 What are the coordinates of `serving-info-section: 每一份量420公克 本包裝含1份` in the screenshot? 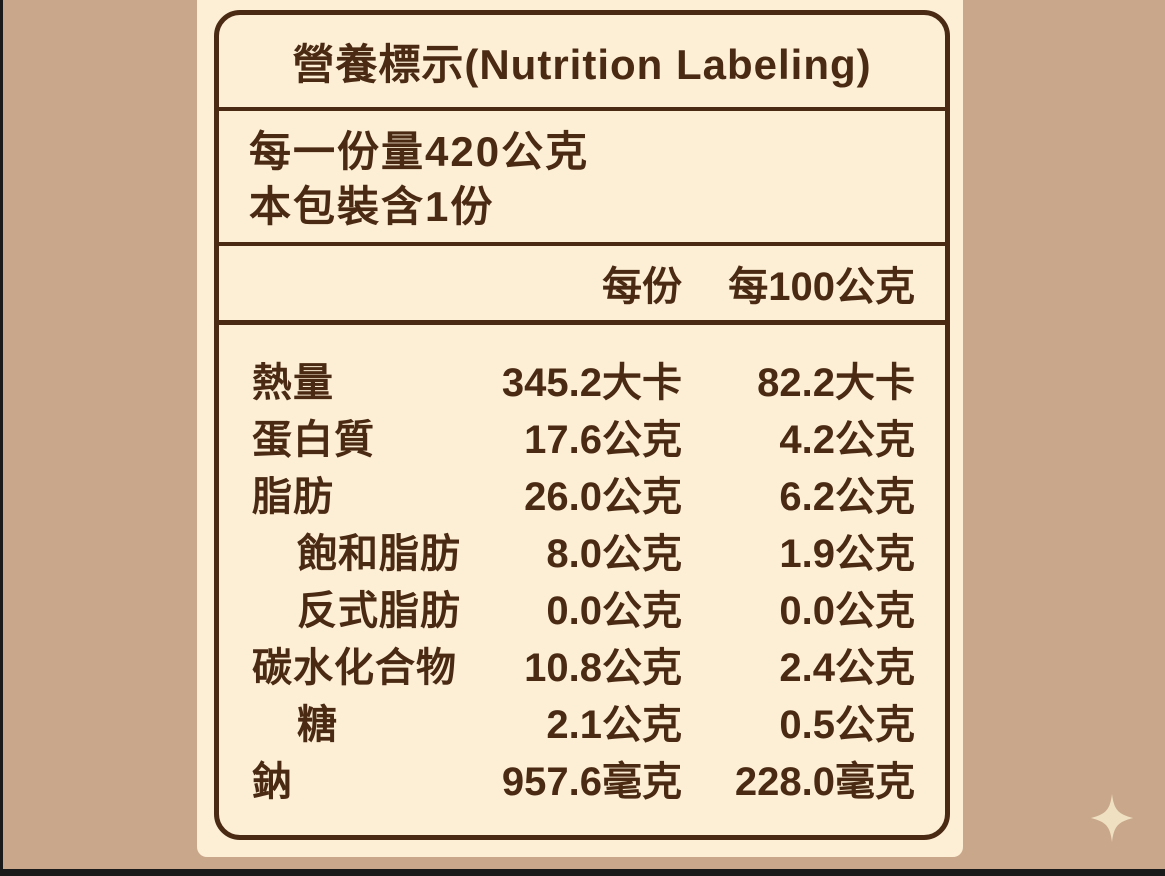 It's located at (582, 174).